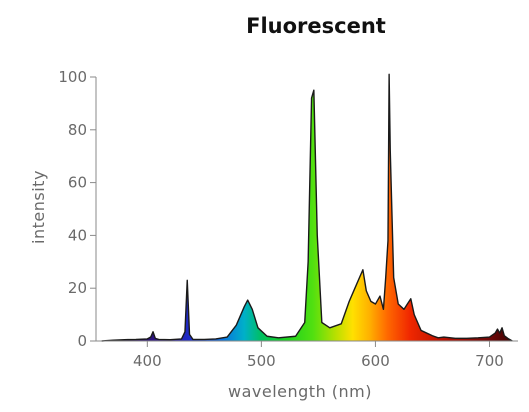 The width and height of the screenshot is (529, 412). Describe the element at coordinates (72, 77) in the screenshot. I see `y-tick-label: 100` at that location.